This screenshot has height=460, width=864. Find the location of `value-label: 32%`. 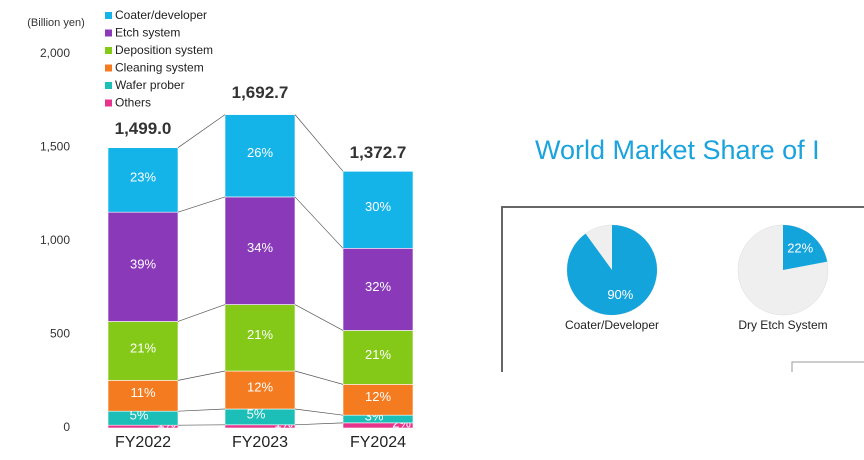

value-label: 32% is located at coordinates (378, 286).